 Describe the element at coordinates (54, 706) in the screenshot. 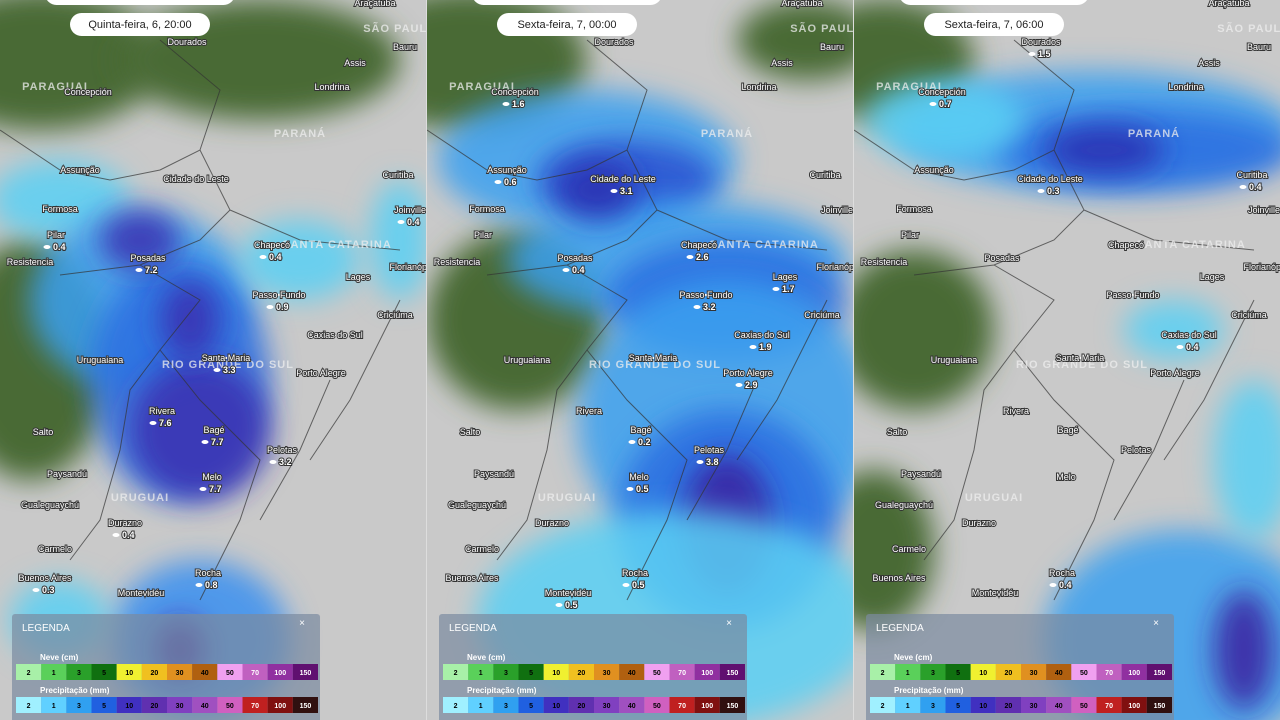

I see `scale-label: 1` at that location.